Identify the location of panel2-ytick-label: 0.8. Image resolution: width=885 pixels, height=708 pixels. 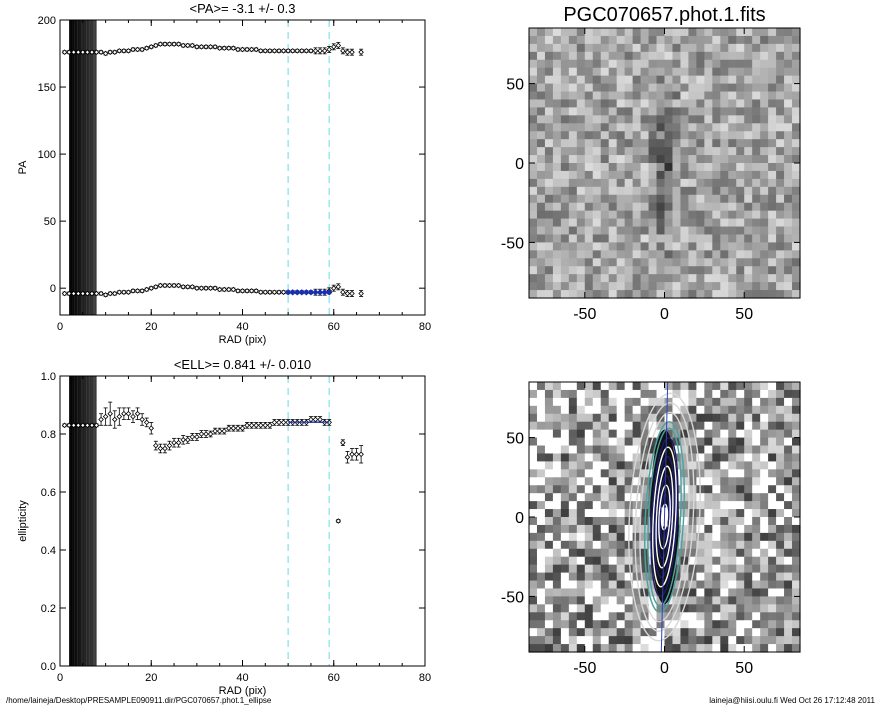
(48, 435).